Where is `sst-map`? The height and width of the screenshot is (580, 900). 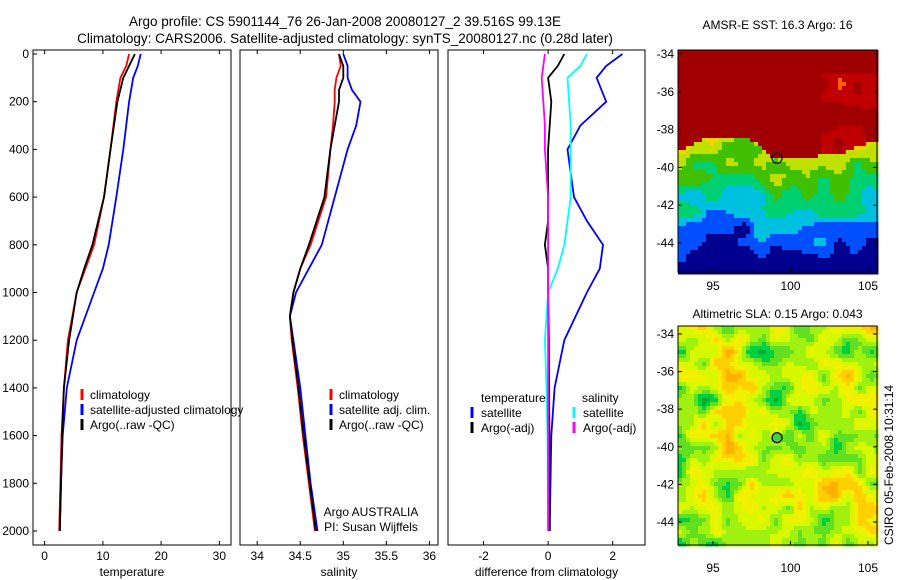 sst-map is located at coordinates (778, 162).